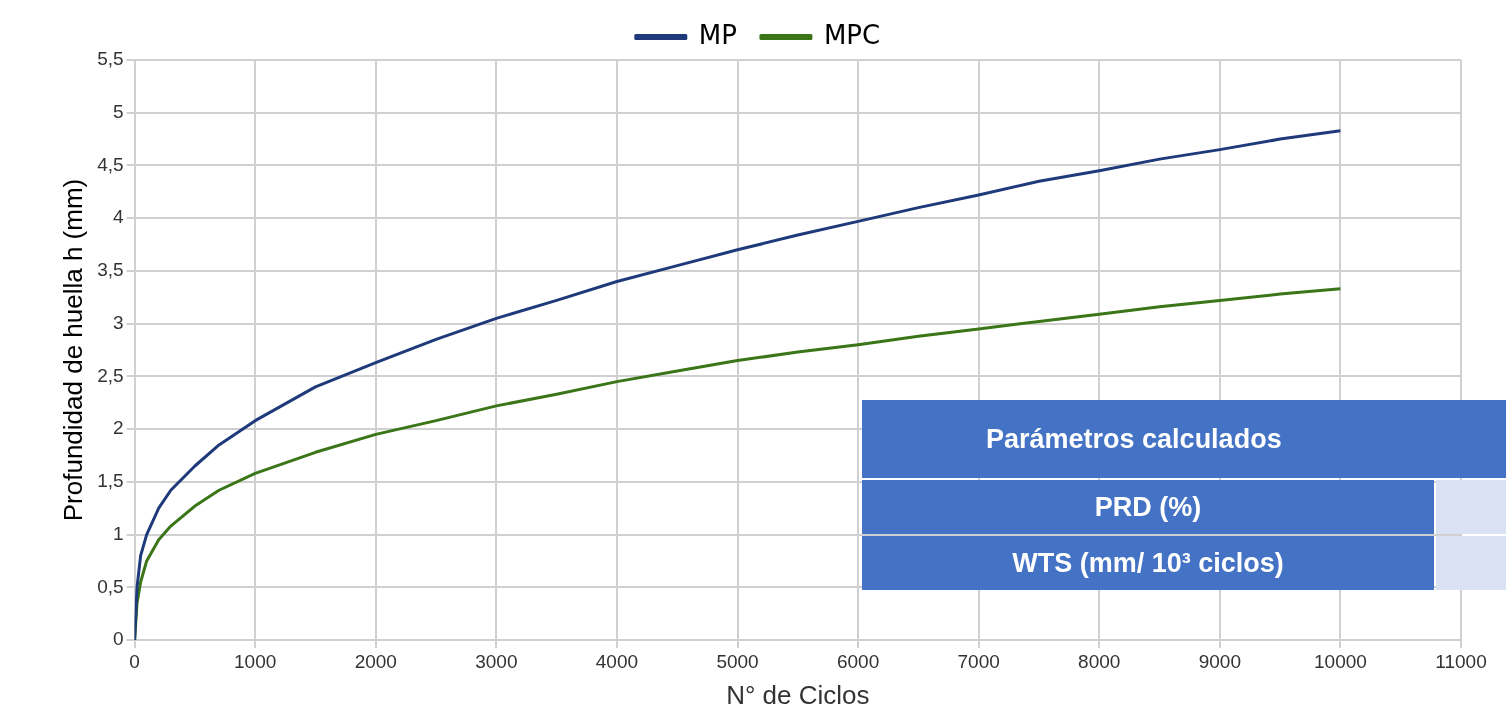 This screenshot has width=1506, height=721. What do you see at coordinates (110, 586) in the screenshot?
I see `y-tick-label: 0,5` at bounding box center [110, 586].